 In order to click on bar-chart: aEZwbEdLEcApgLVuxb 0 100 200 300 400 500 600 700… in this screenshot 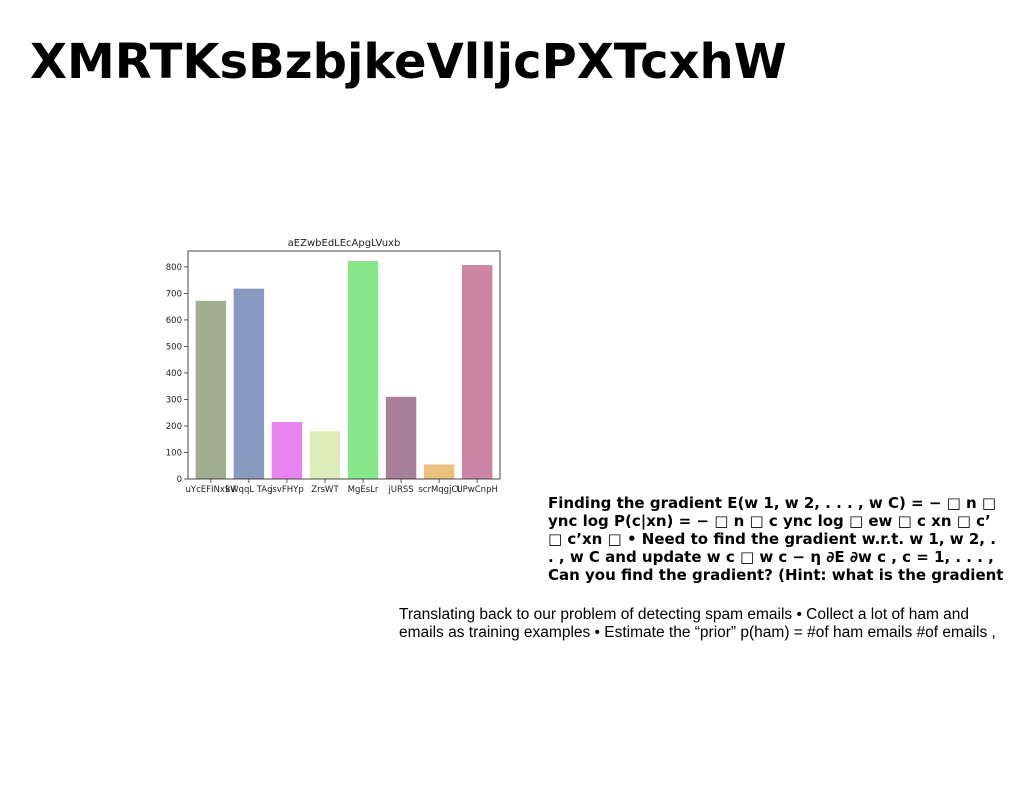, I will do `click(335, 366)`.